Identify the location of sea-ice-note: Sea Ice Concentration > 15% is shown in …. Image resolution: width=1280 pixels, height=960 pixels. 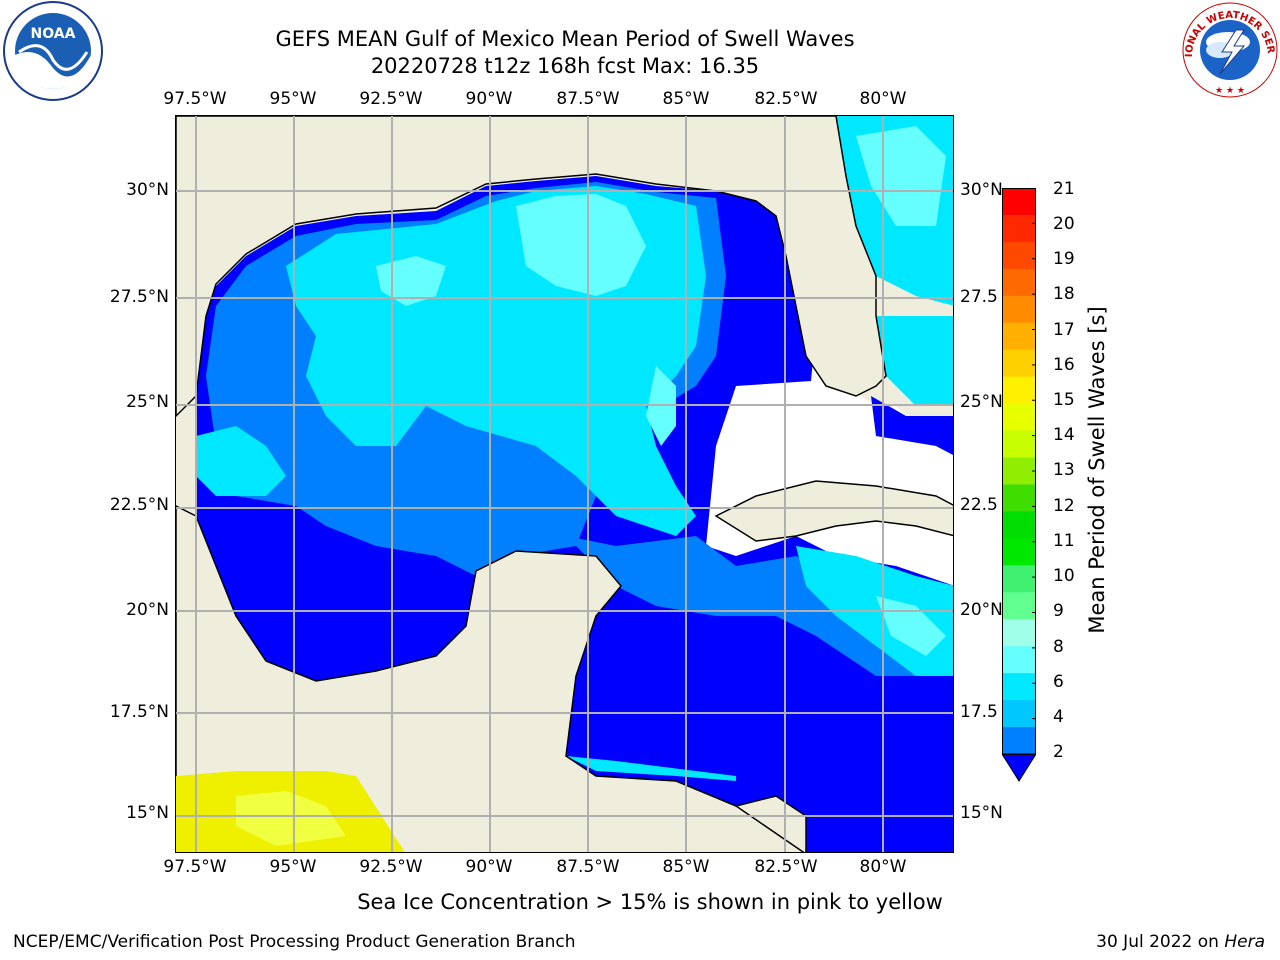
(650, 902).